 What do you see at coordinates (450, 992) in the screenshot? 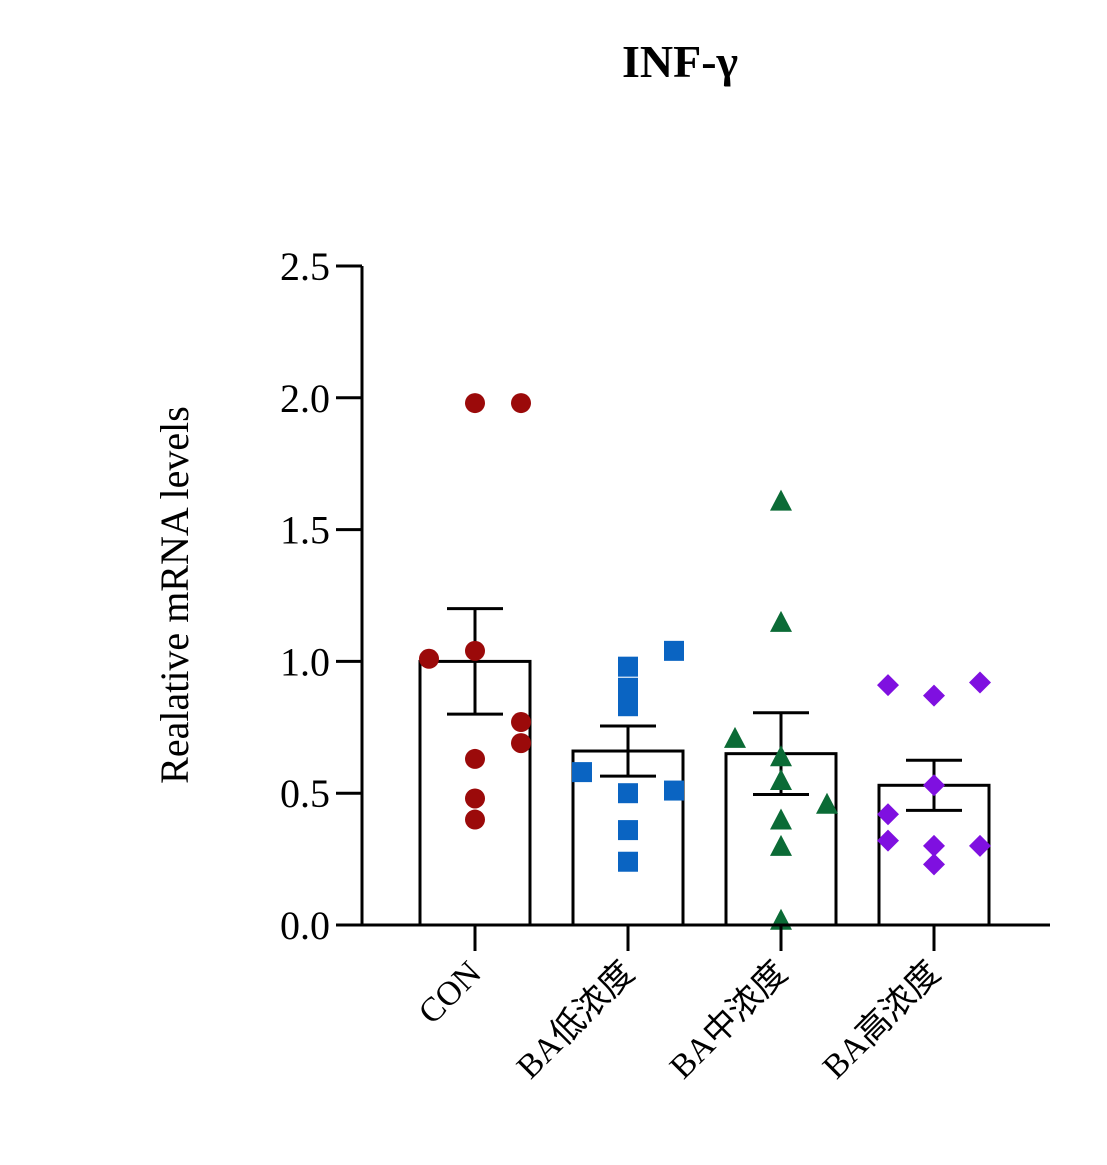
I see `x-tick-label: CON` at bounding box center [450, 992].